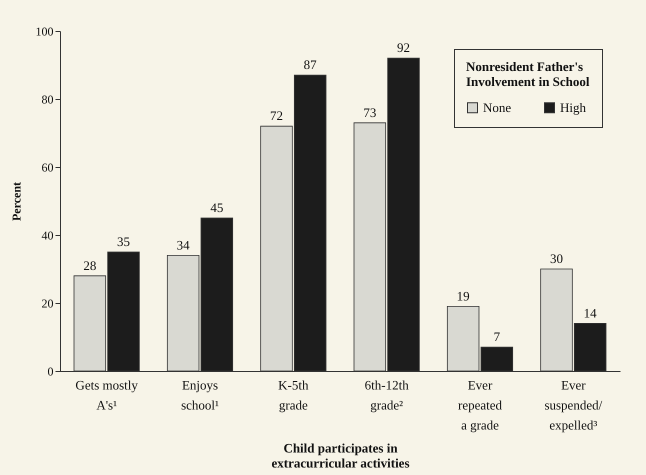 Image resolution: width=646 pixels, height=475 pixels. What do you see at coordinates (123, 241) in the screenshot?
I see `data-label: 35` at bounding box center [123, 241].